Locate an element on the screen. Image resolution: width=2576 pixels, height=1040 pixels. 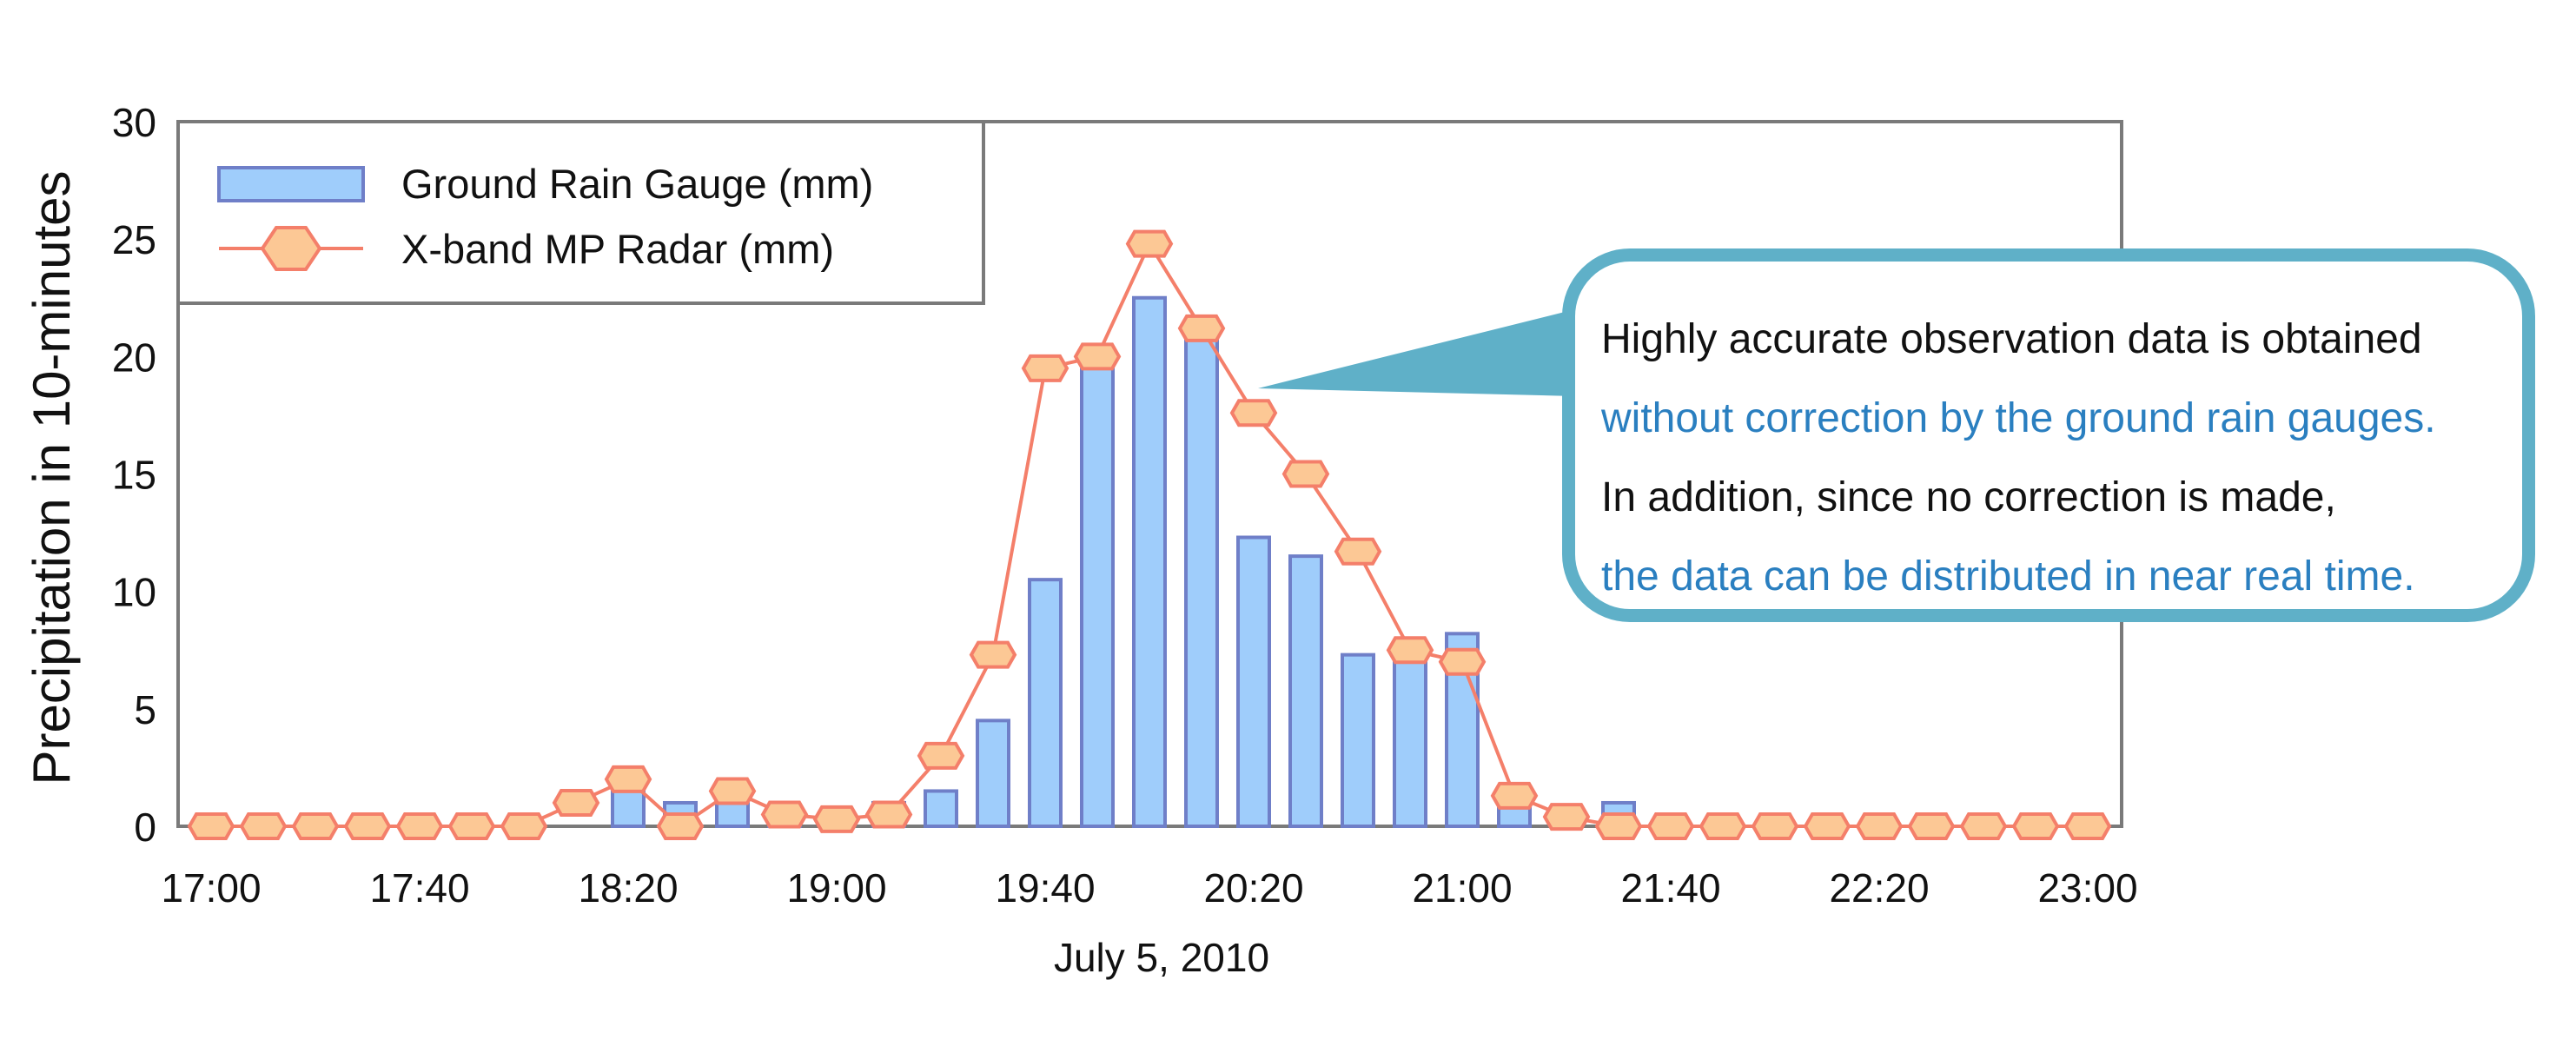
x-tick-label: 21:00 is located at coordinates (1462, 888).